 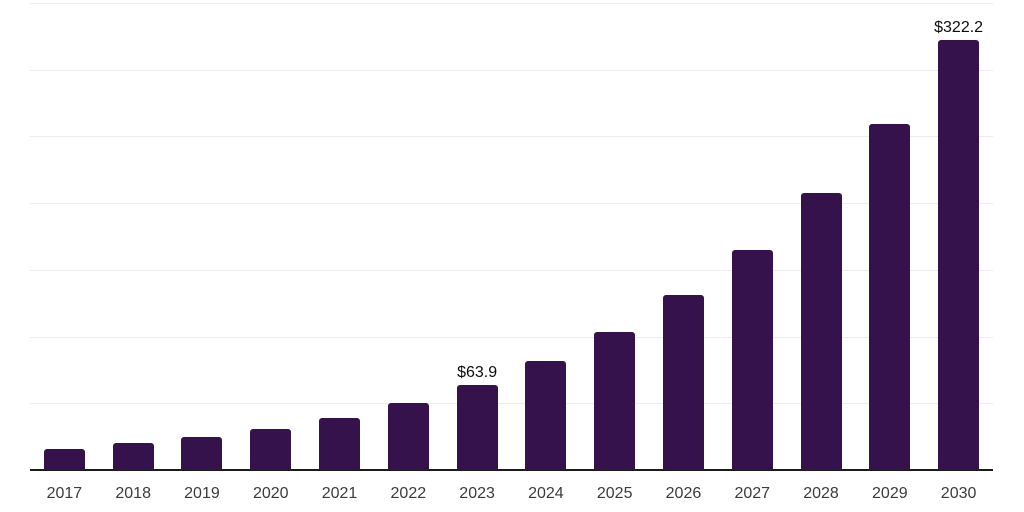 I want to click on x-tick-label-2023: 2023, so click(x=477, y=493).